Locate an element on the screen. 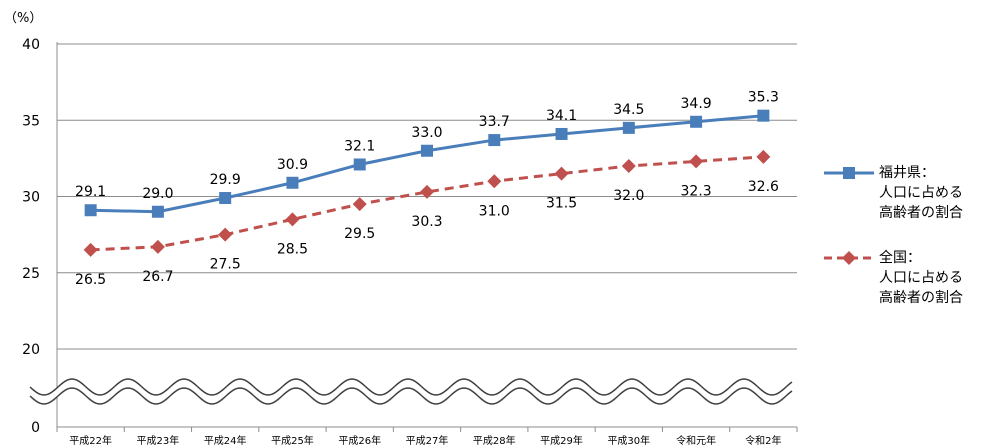 The height and width of the screenshot is (448, 987). legend-label-line: 福井県： is located at coordinates (907, 173).